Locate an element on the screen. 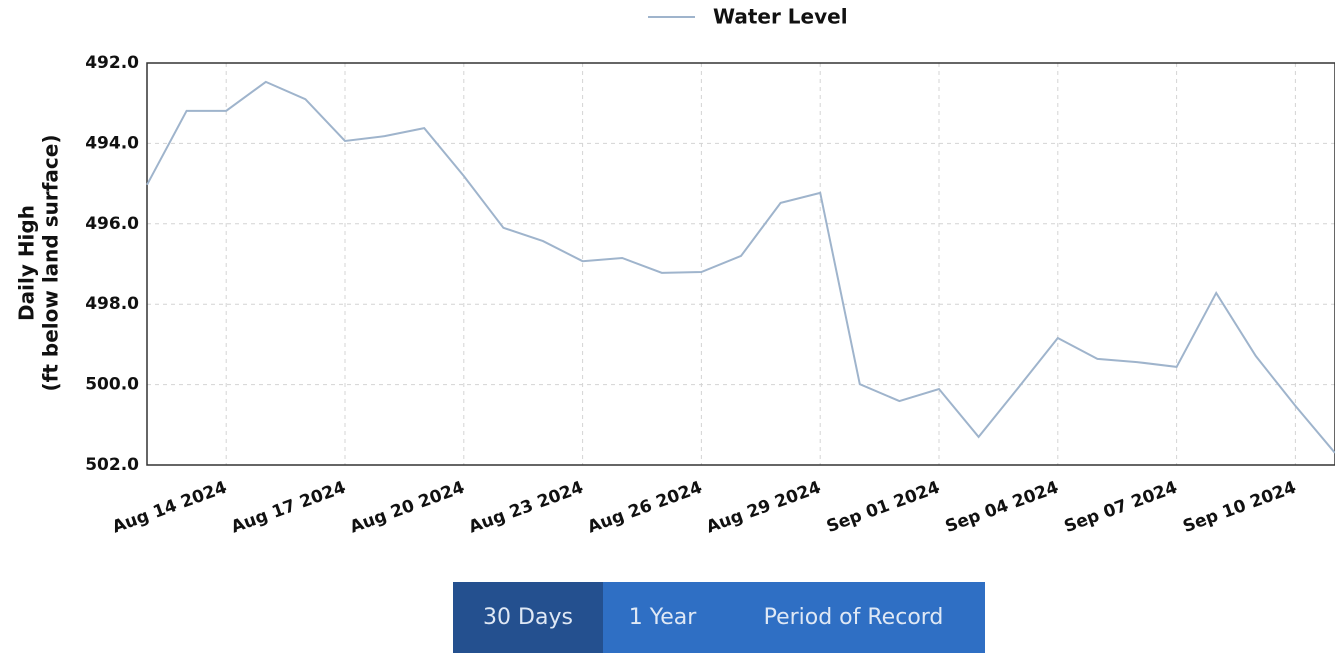 The height and width of the screenshot is (653, 1335). button-label: 1 Year is located at coordinates (663, 617).